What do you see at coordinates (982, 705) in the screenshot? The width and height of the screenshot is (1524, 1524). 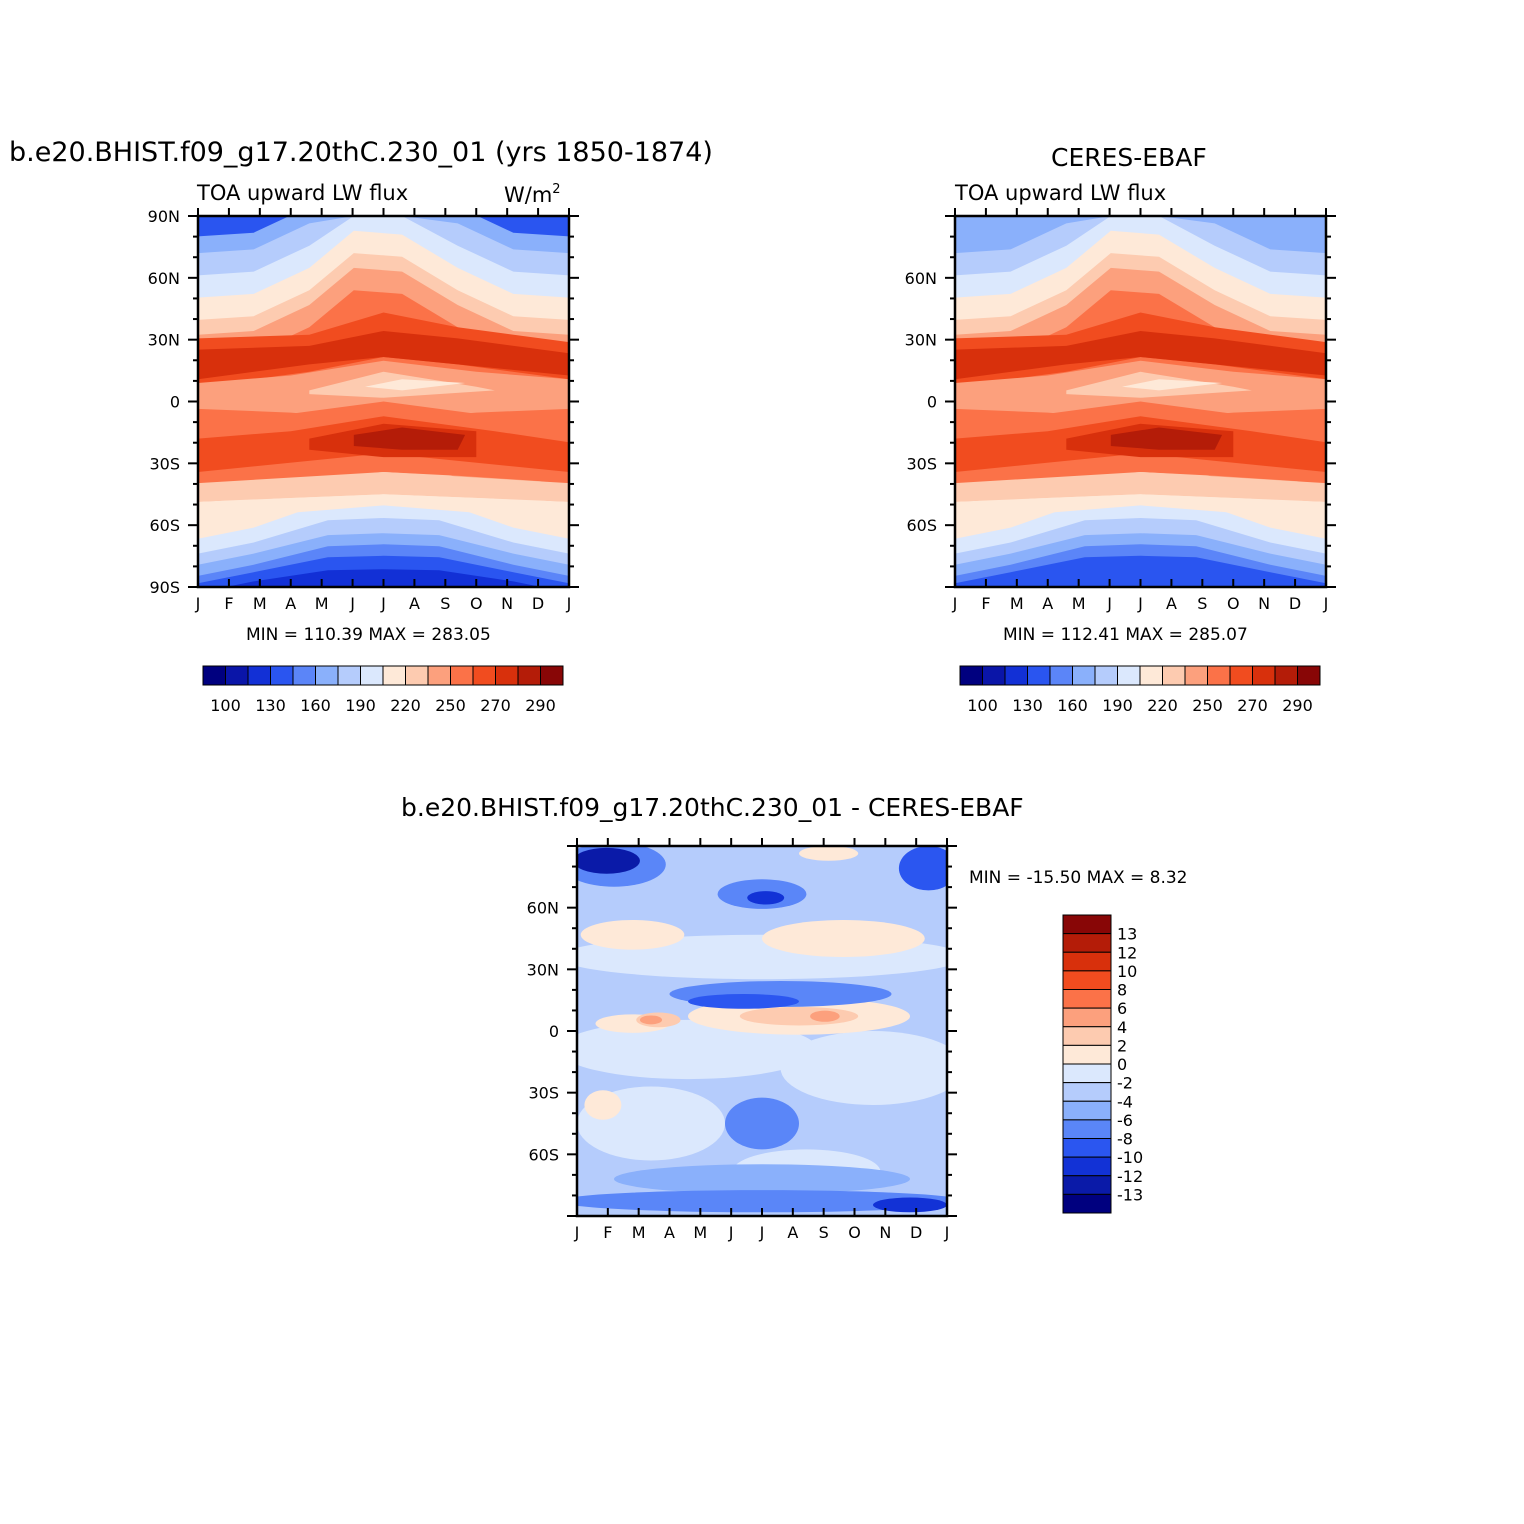 I see `colorbar-label: 100` at bounding box center [982, 705].